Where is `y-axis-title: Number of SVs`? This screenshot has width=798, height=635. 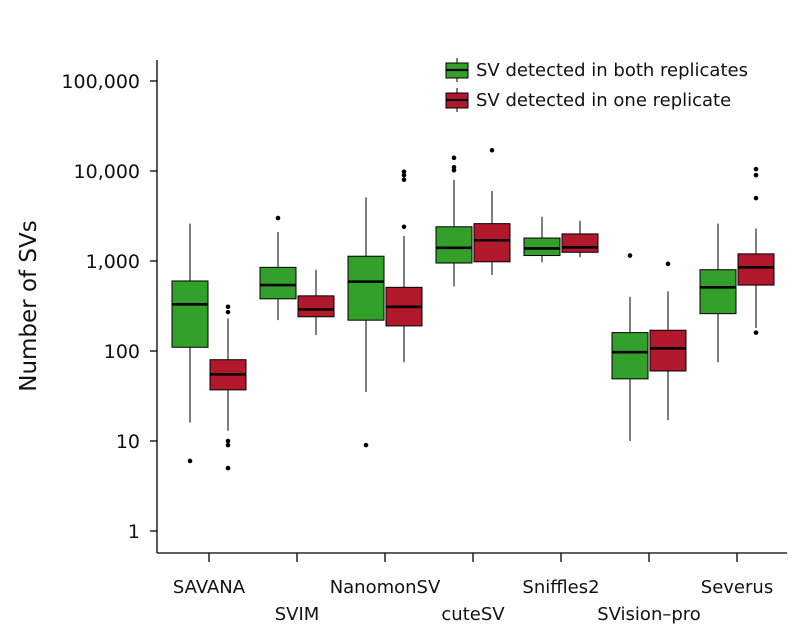 y-axis-title: Number of SVs is located at coordinates (29, 306).